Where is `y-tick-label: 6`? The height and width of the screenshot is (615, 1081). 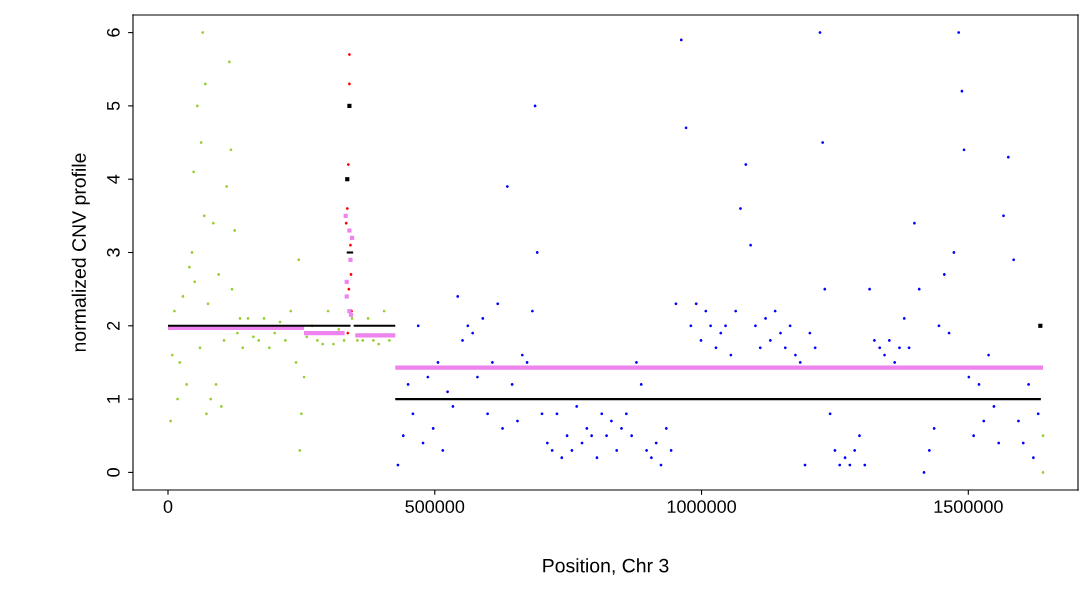 y-tick-label: 6 is located at coordinates (113, 32).